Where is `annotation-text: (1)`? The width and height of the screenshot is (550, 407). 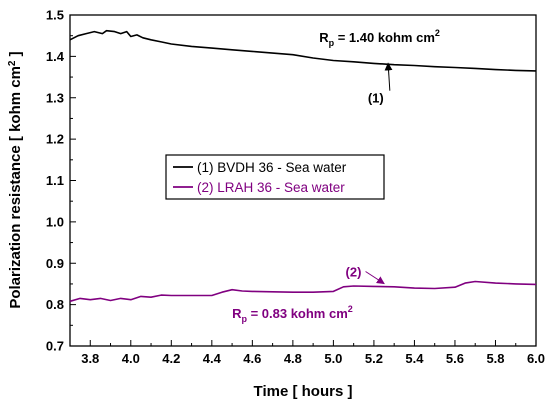 annotation-text: (1) is located at coordinates (376, 98).